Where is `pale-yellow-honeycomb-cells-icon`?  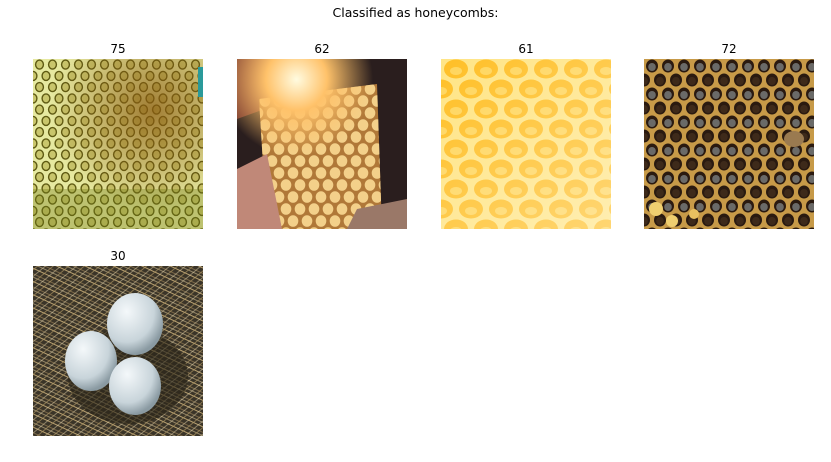 pale-yellow-honeycomb-cells-icon is located at coordinates (118, 144).